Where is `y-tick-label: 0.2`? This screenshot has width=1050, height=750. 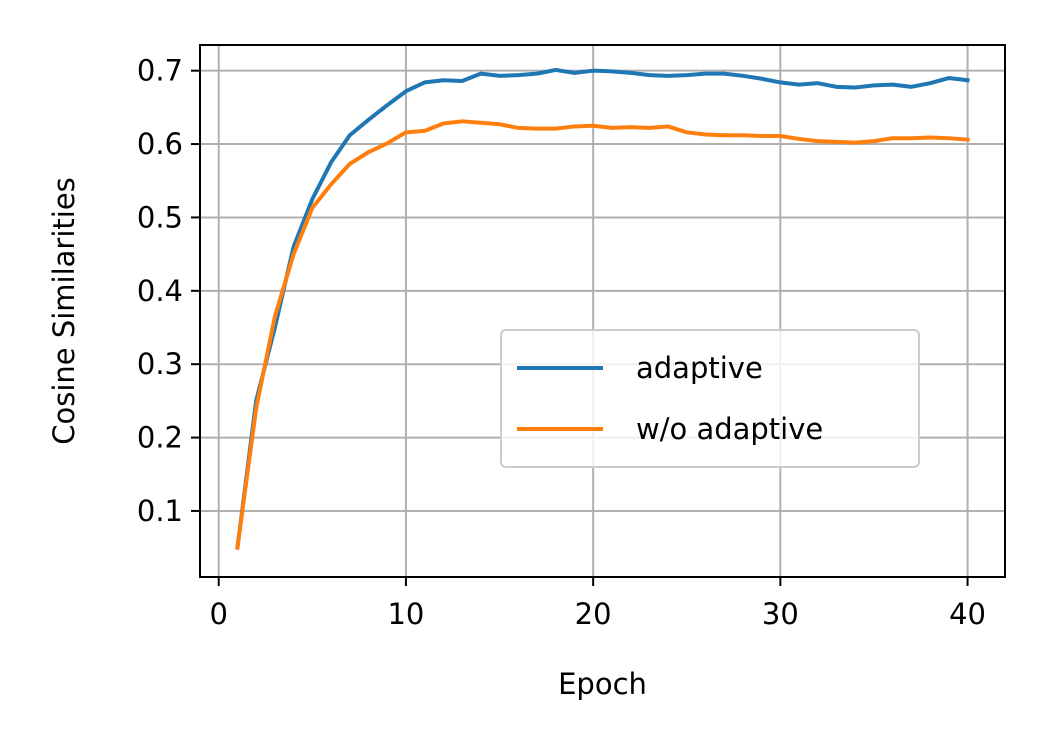 y-tick-label: 0.2 is located at coordinates (160, 438).